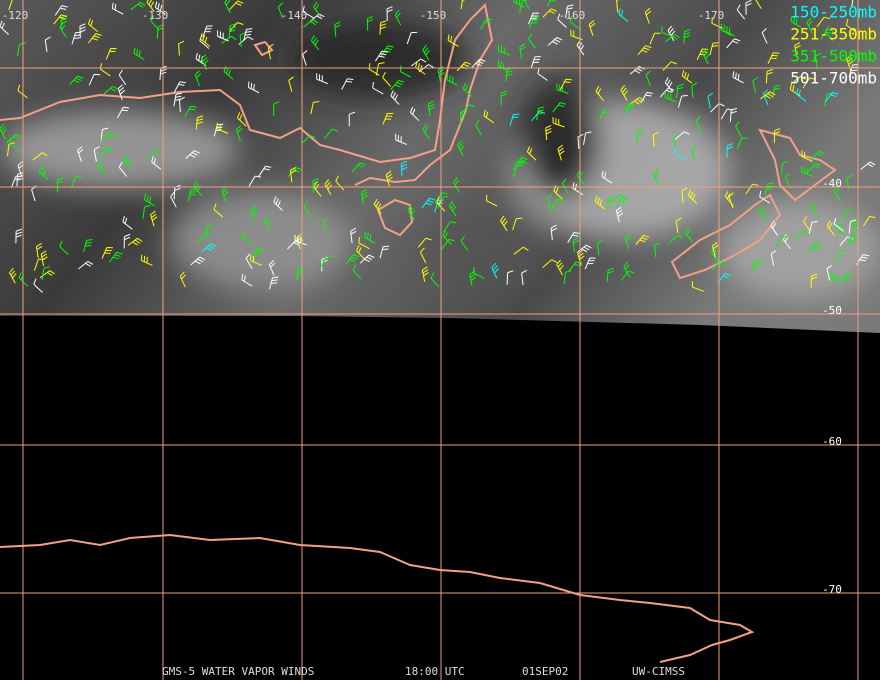 This screenshot has width=880, height=680. Describe the element at coordinates (832, 589) in the screenshot. I see `latitude-label: -70` at that location.